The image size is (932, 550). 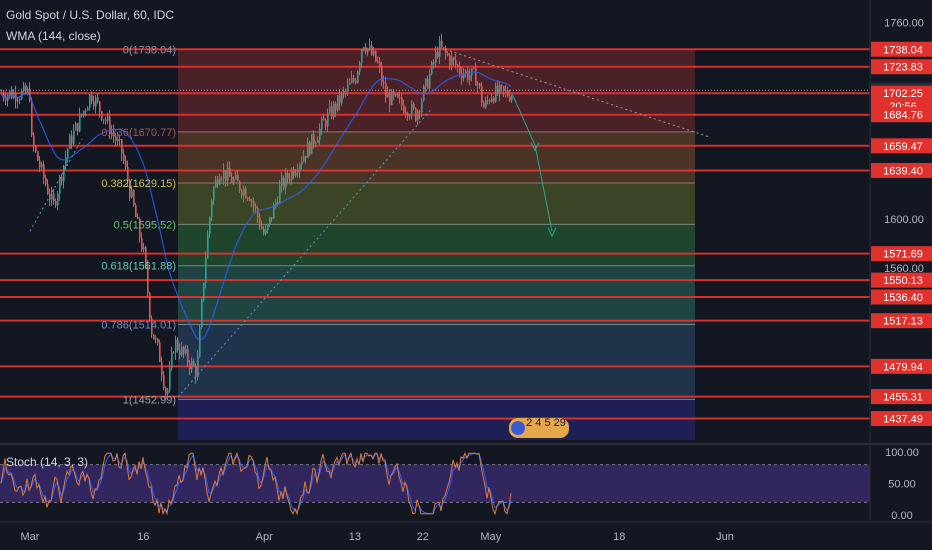 I want to click on stoch-label: Stoch (14, 3, 3), so click(x=47, y=462).